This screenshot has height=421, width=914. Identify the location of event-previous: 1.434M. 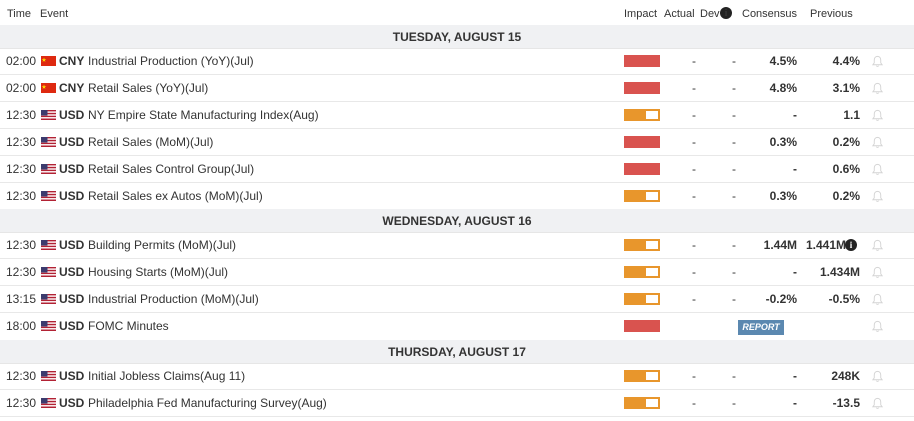
(839, 272).